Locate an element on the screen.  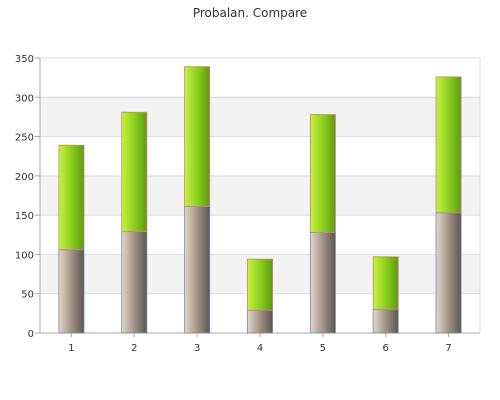
x-tick-label: 1 is located at coordinates (71, 348).